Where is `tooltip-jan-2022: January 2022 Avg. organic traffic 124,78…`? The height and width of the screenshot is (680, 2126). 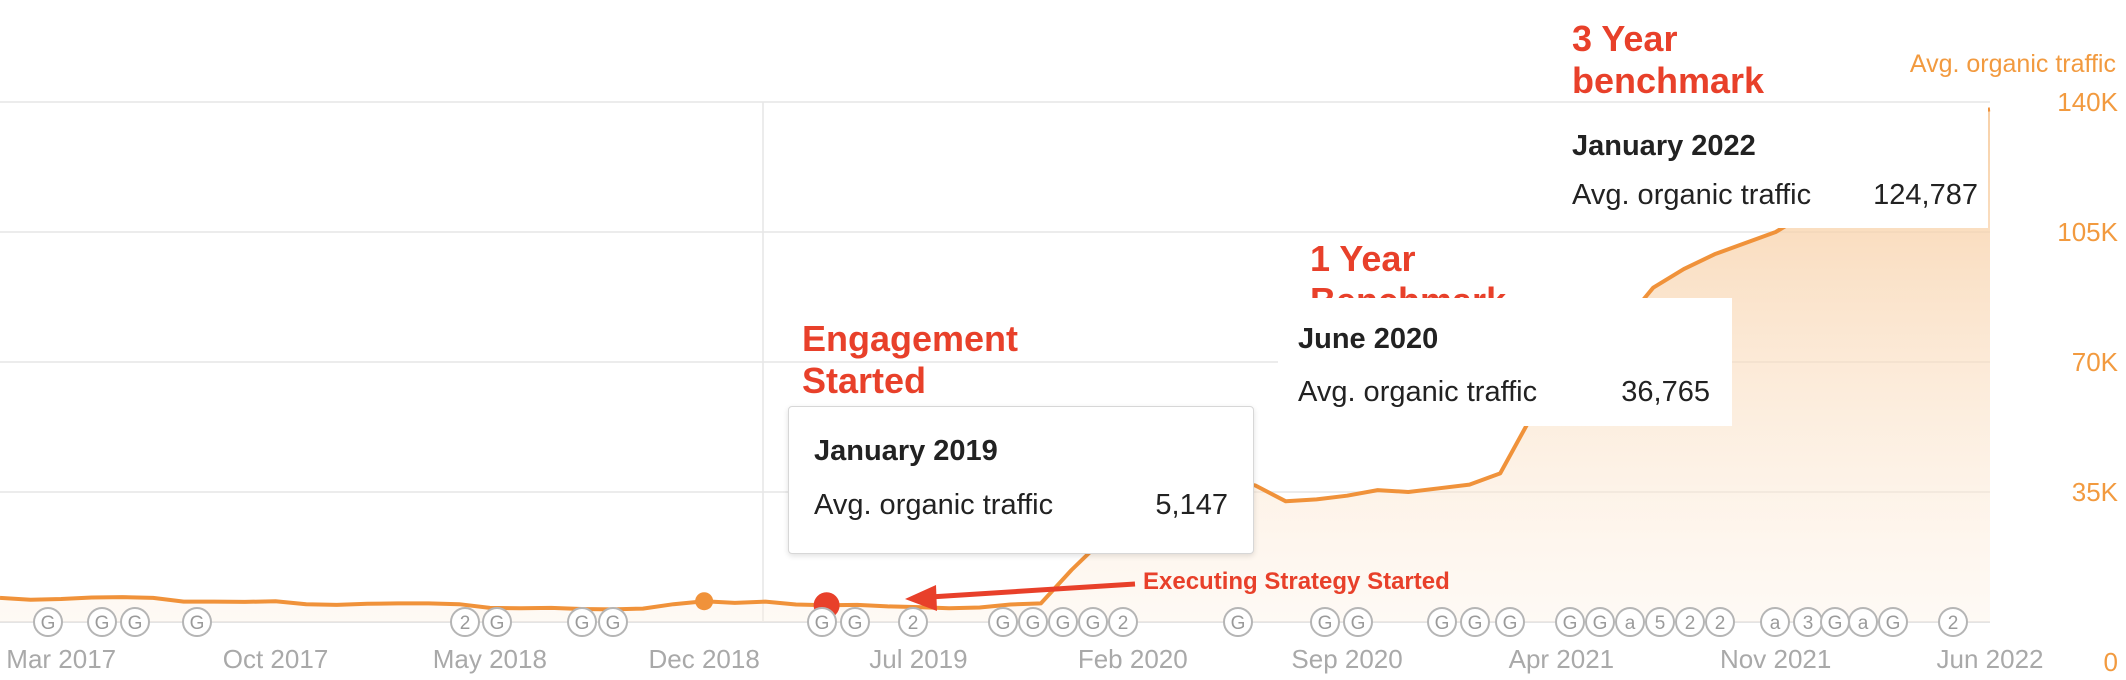 tooltip-jan-2022: January 2022 Avg. organic traffic 124,78… is located at coordinates (1773, 167).